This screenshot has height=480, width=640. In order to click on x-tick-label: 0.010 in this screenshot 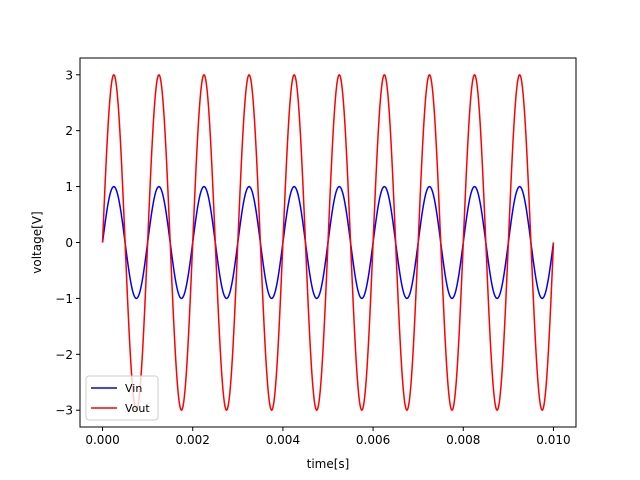, I will do `click(553, 440)`.